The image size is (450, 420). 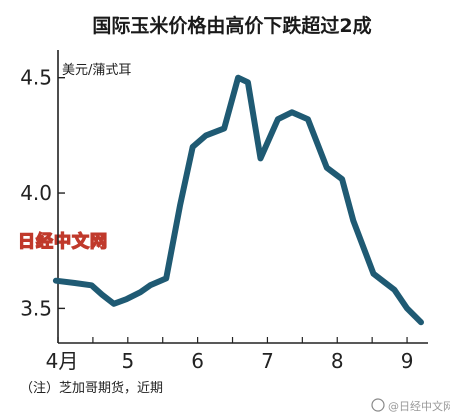 What do you see at coordinates (36, 308) in the screenshot?
I see `y-tick-label: 3.5` at bounding box center [36, 308].